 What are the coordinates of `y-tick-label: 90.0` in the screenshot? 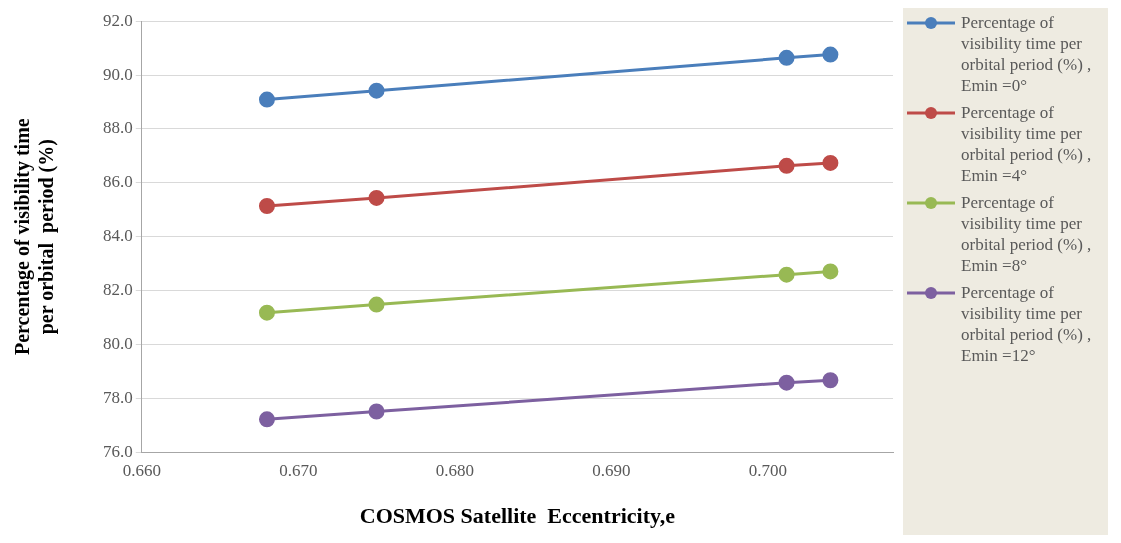 It's located at (118, 74).